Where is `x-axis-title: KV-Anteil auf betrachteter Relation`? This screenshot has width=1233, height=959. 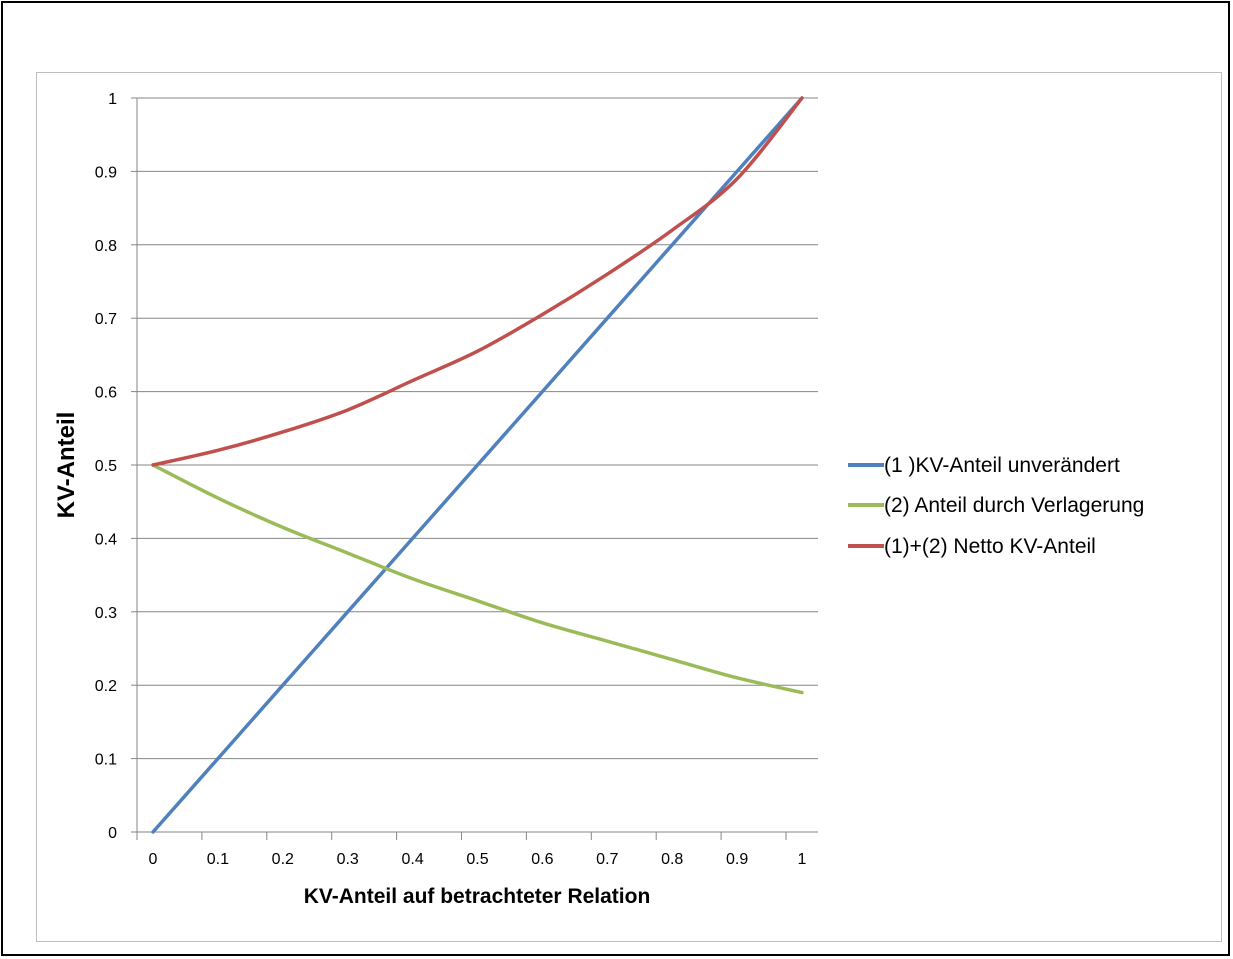
x-axis-title: KV-Anteil auf betrachteter Relation is located at coordinates (477, 896).